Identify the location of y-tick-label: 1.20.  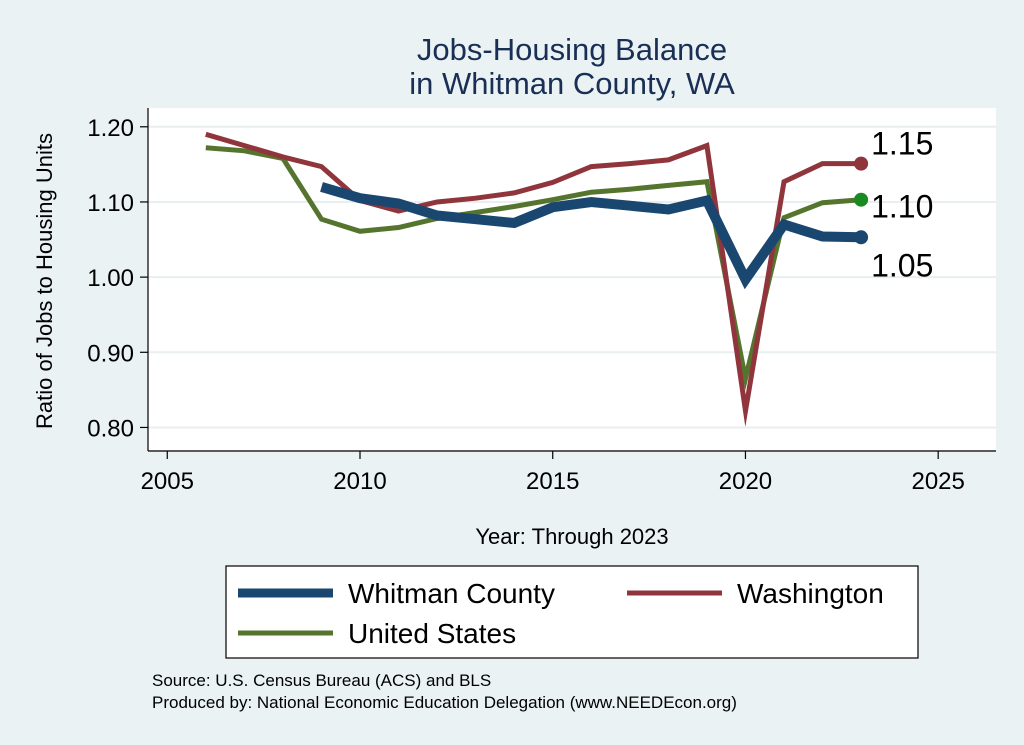
(110, 128).